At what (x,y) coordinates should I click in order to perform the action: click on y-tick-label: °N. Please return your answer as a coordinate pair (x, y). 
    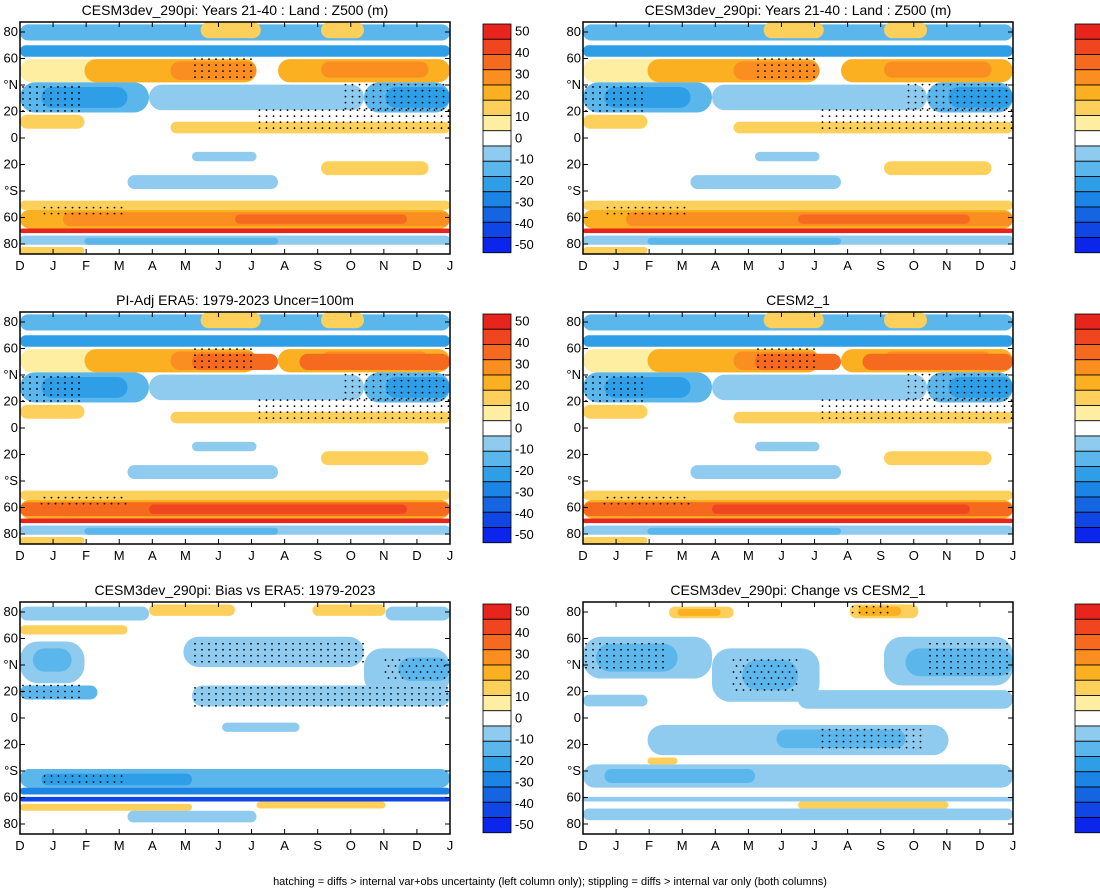
    Looking at the image, I should click on (10, 374).